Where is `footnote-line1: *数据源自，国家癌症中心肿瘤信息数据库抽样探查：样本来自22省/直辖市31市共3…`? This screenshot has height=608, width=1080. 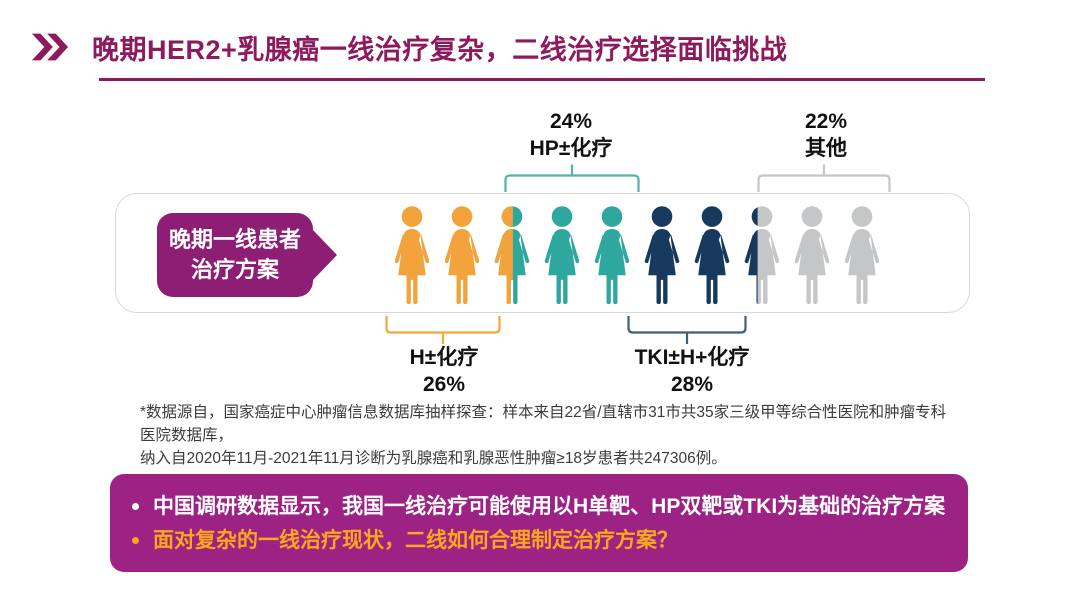 footnote-line1: *数据源自，国家癌症中心肿瘤信息数据库抽样探查：样本来自22省/直辖市31市共3… is located at coordinates (543, 424).